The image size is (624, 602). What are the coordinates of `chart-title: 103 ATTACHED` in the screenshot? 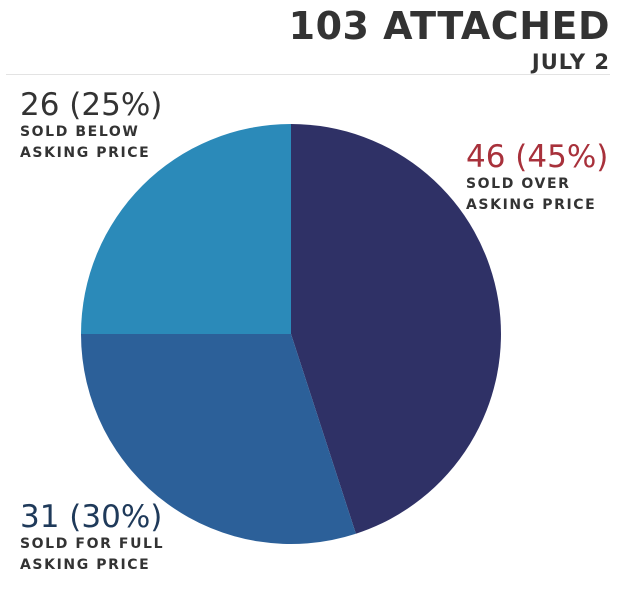 It's located at (449, 26).